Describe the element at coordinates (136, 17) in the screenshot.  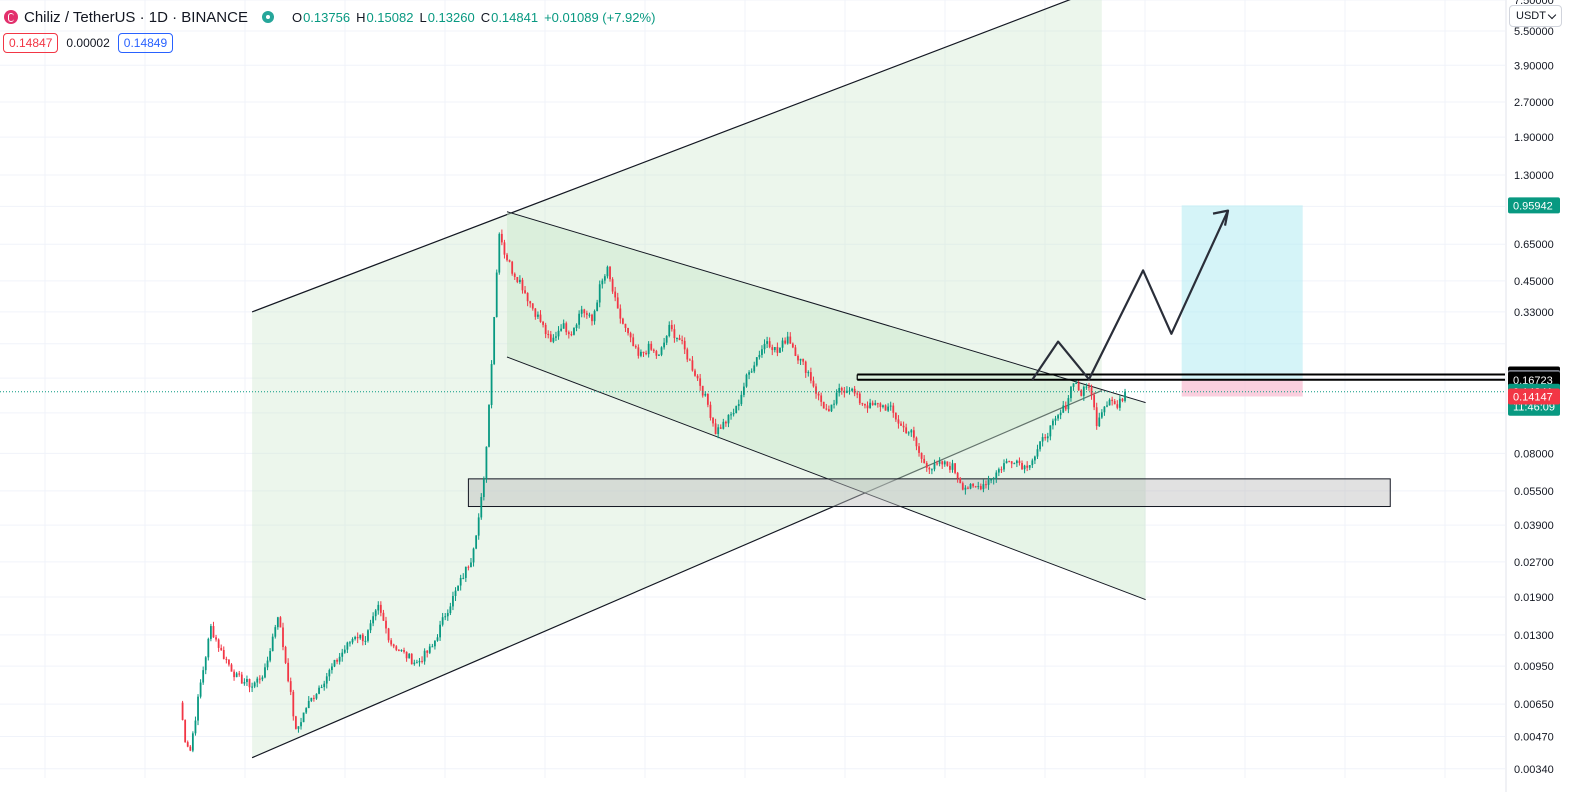
I see `symbol-title: Chiliz / TetherUS · 1D · BINANCE` at that location.